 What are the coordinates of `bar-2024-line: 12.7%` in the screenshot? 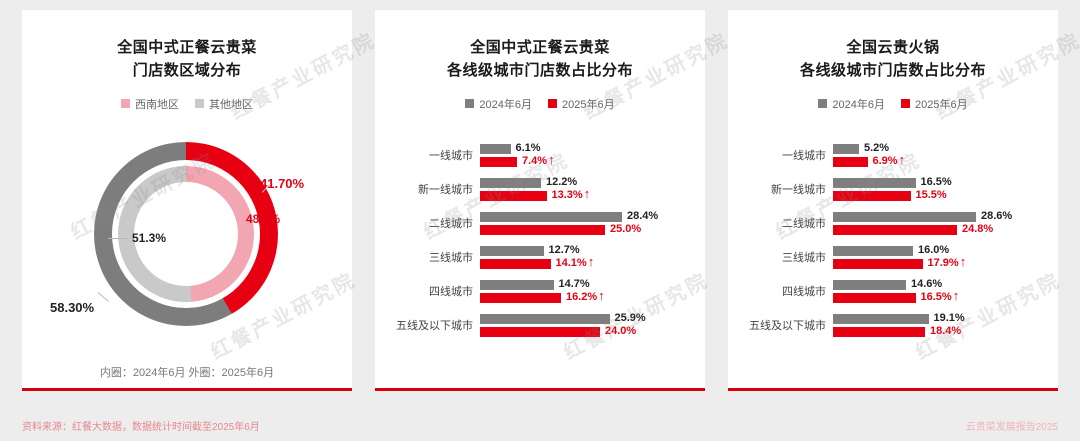 It's located at (585, 250).